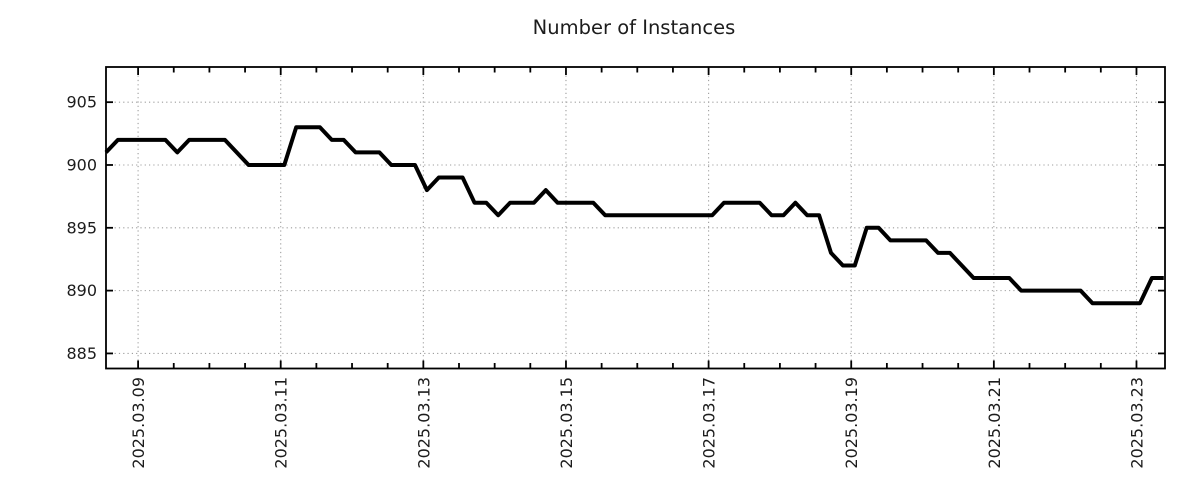 The height and width of the screenshot is (500, 1200). What do you see at coordinates (81, 164) in the screenshot?
I see `y-tick-label: 900` at bounding box center [81, 164].